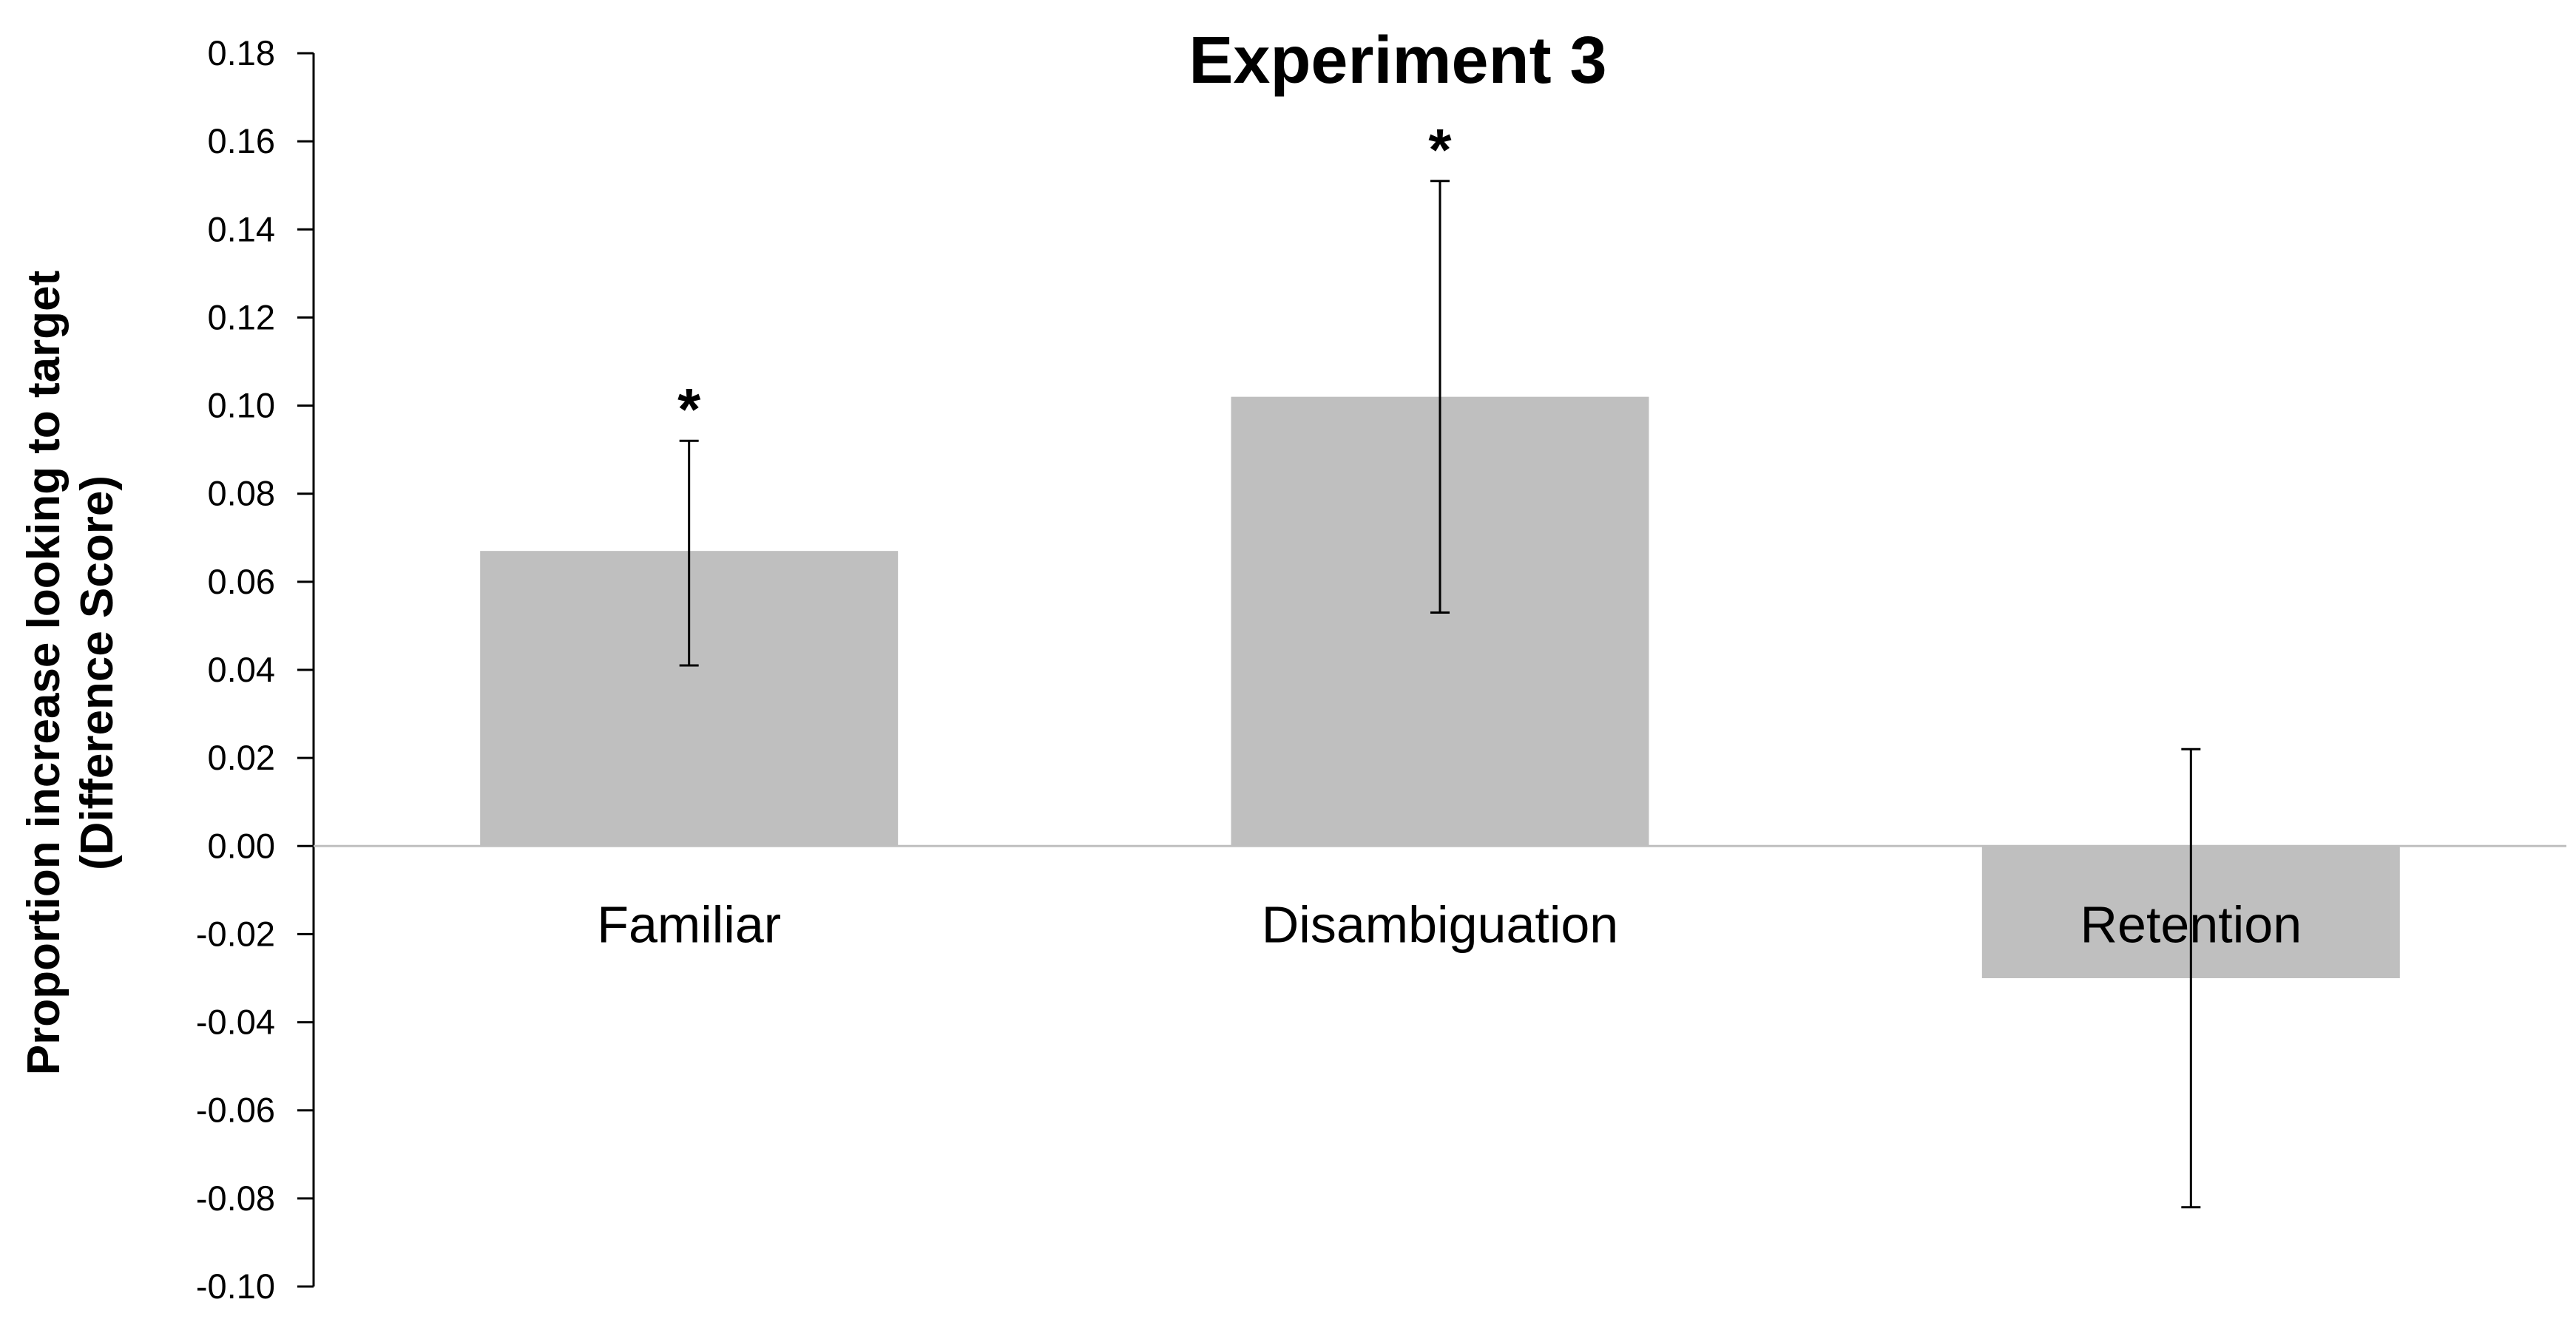  What do you see at coordinates (235, 1198) in the screenshot?
I see `y-tick-label: -0.08` at bounding box center [235, 1198].